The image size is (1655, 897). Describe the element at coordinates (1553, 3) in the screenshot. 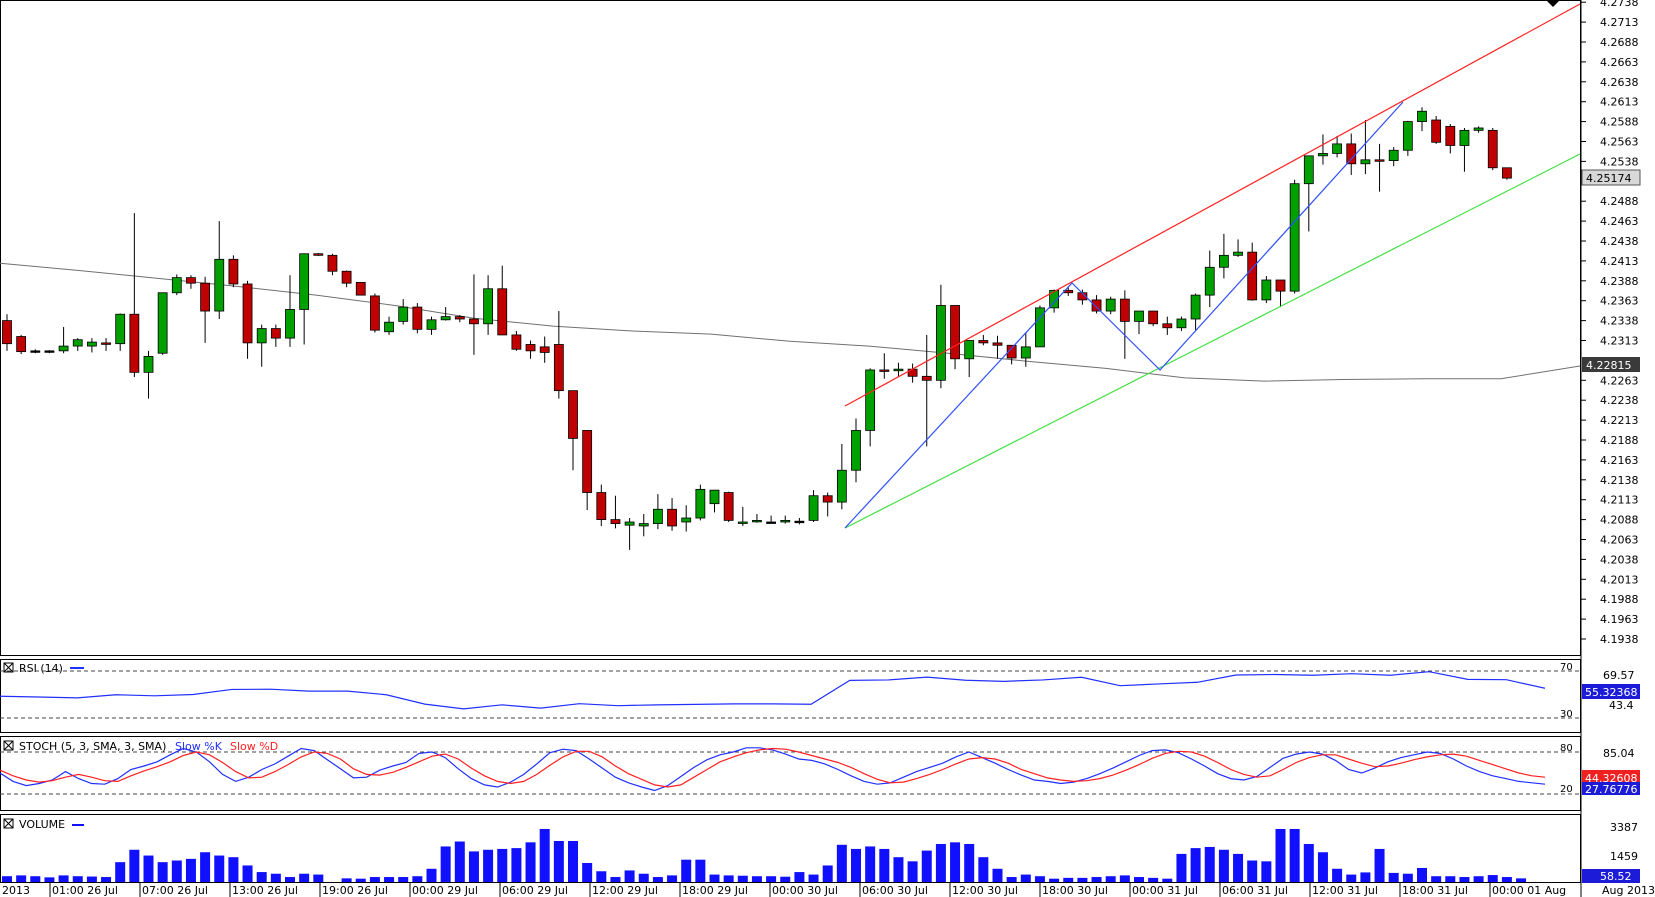

I see `scroll-marker-icon` at that location.